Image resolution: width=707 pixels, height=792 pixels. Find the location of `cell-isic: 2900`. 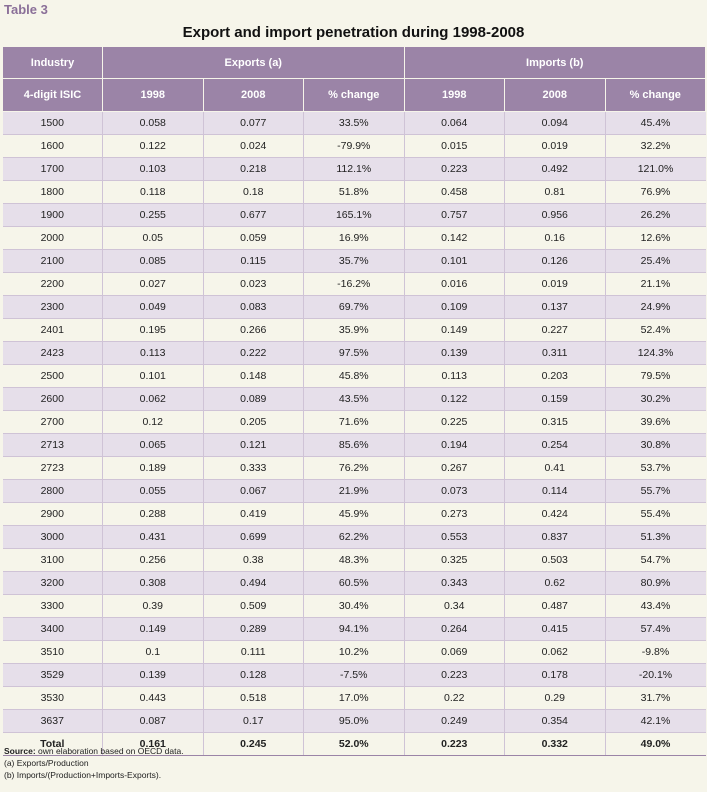

cell-isic: 2900 is located at coordinates (52, 514).